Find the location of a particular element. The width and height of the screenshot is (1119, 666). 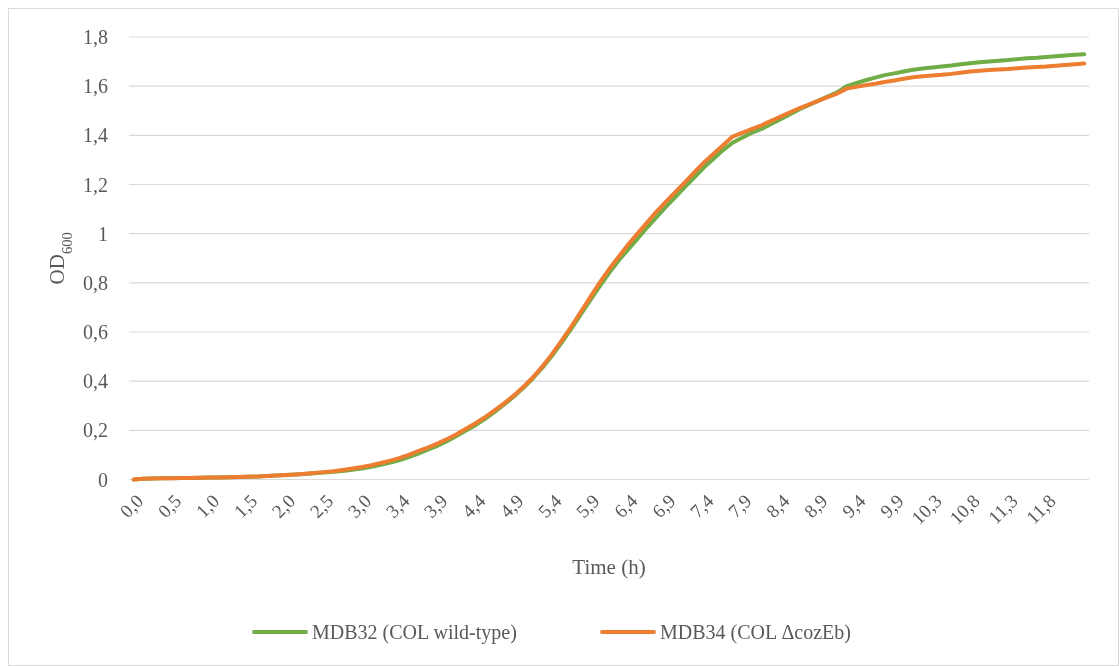

x-tick-label: 2,5 is located at coordinates (321, 506).